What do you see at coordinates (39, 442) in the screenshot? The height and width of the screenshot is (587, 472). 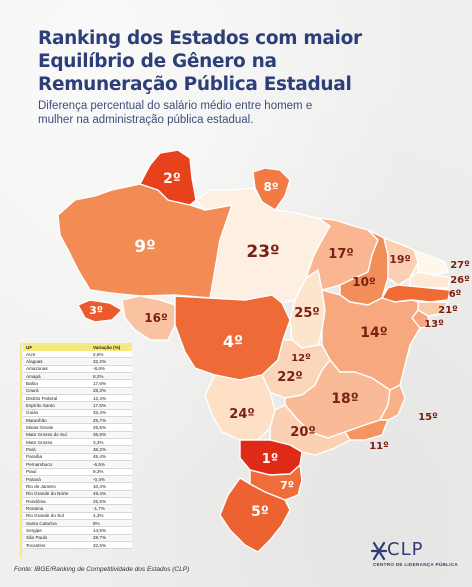 I see `row-state-name: Mato Grosso` at bounding box center [39, 442].